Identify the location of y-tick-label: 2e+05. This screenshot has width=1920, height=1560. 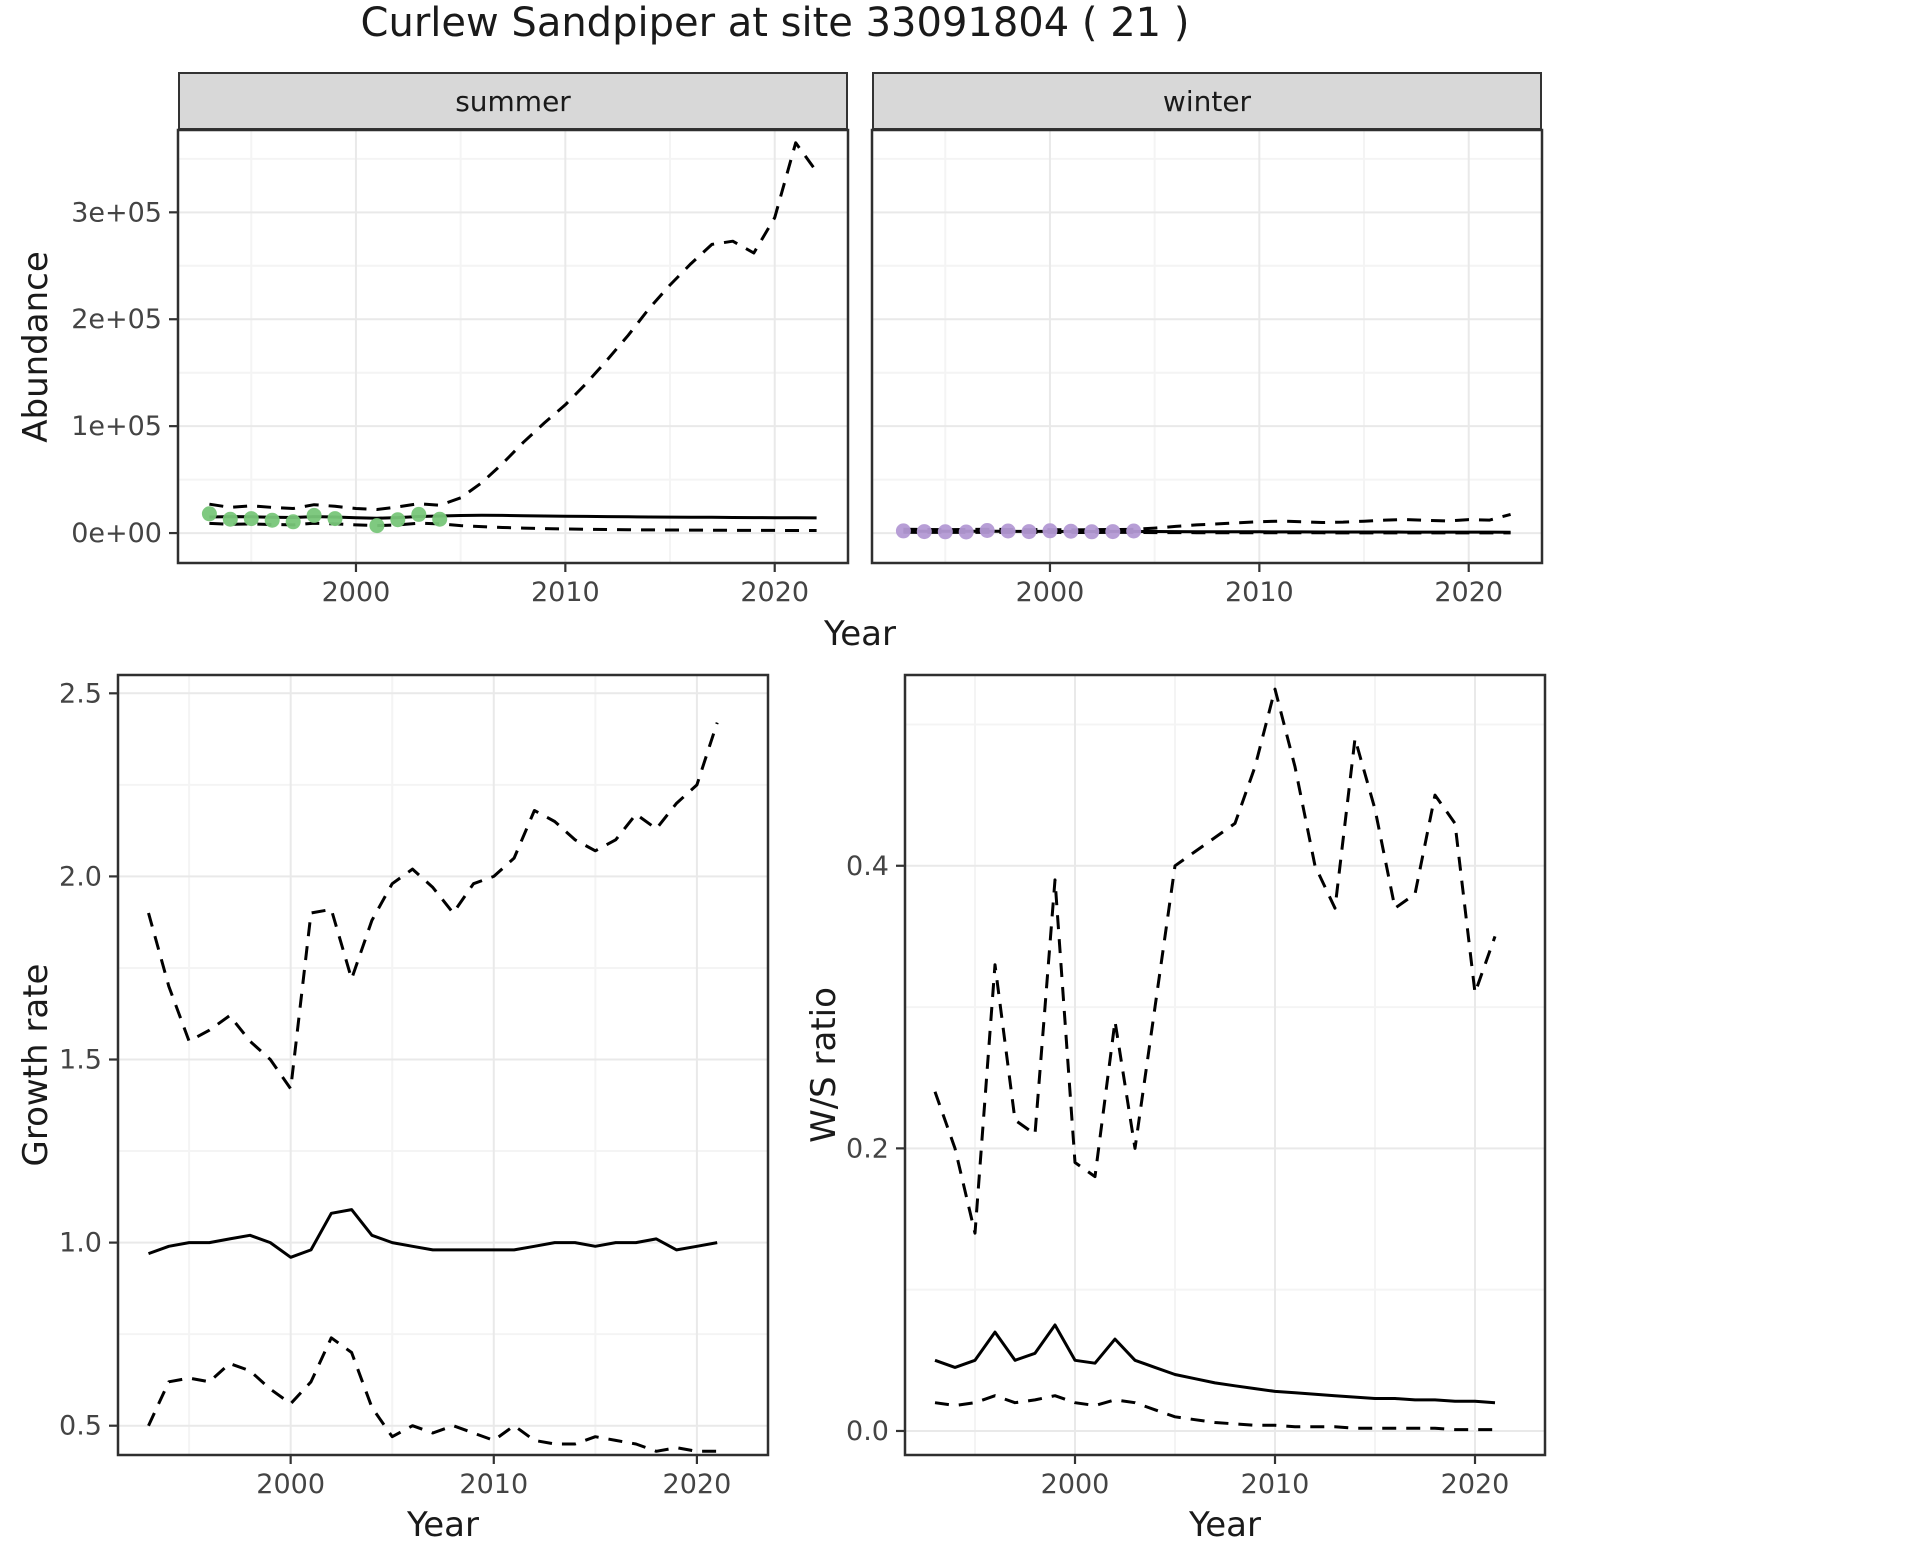
(116, 319).